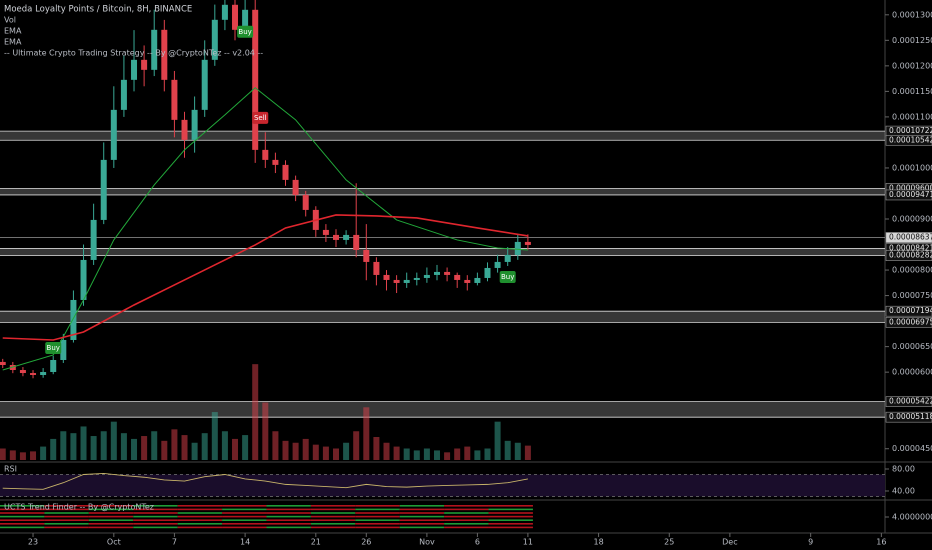  What do you see at coordinates (13, 31) in the screenshot?
I see `legend-entry: EMA` at bounding box center [13, 31].